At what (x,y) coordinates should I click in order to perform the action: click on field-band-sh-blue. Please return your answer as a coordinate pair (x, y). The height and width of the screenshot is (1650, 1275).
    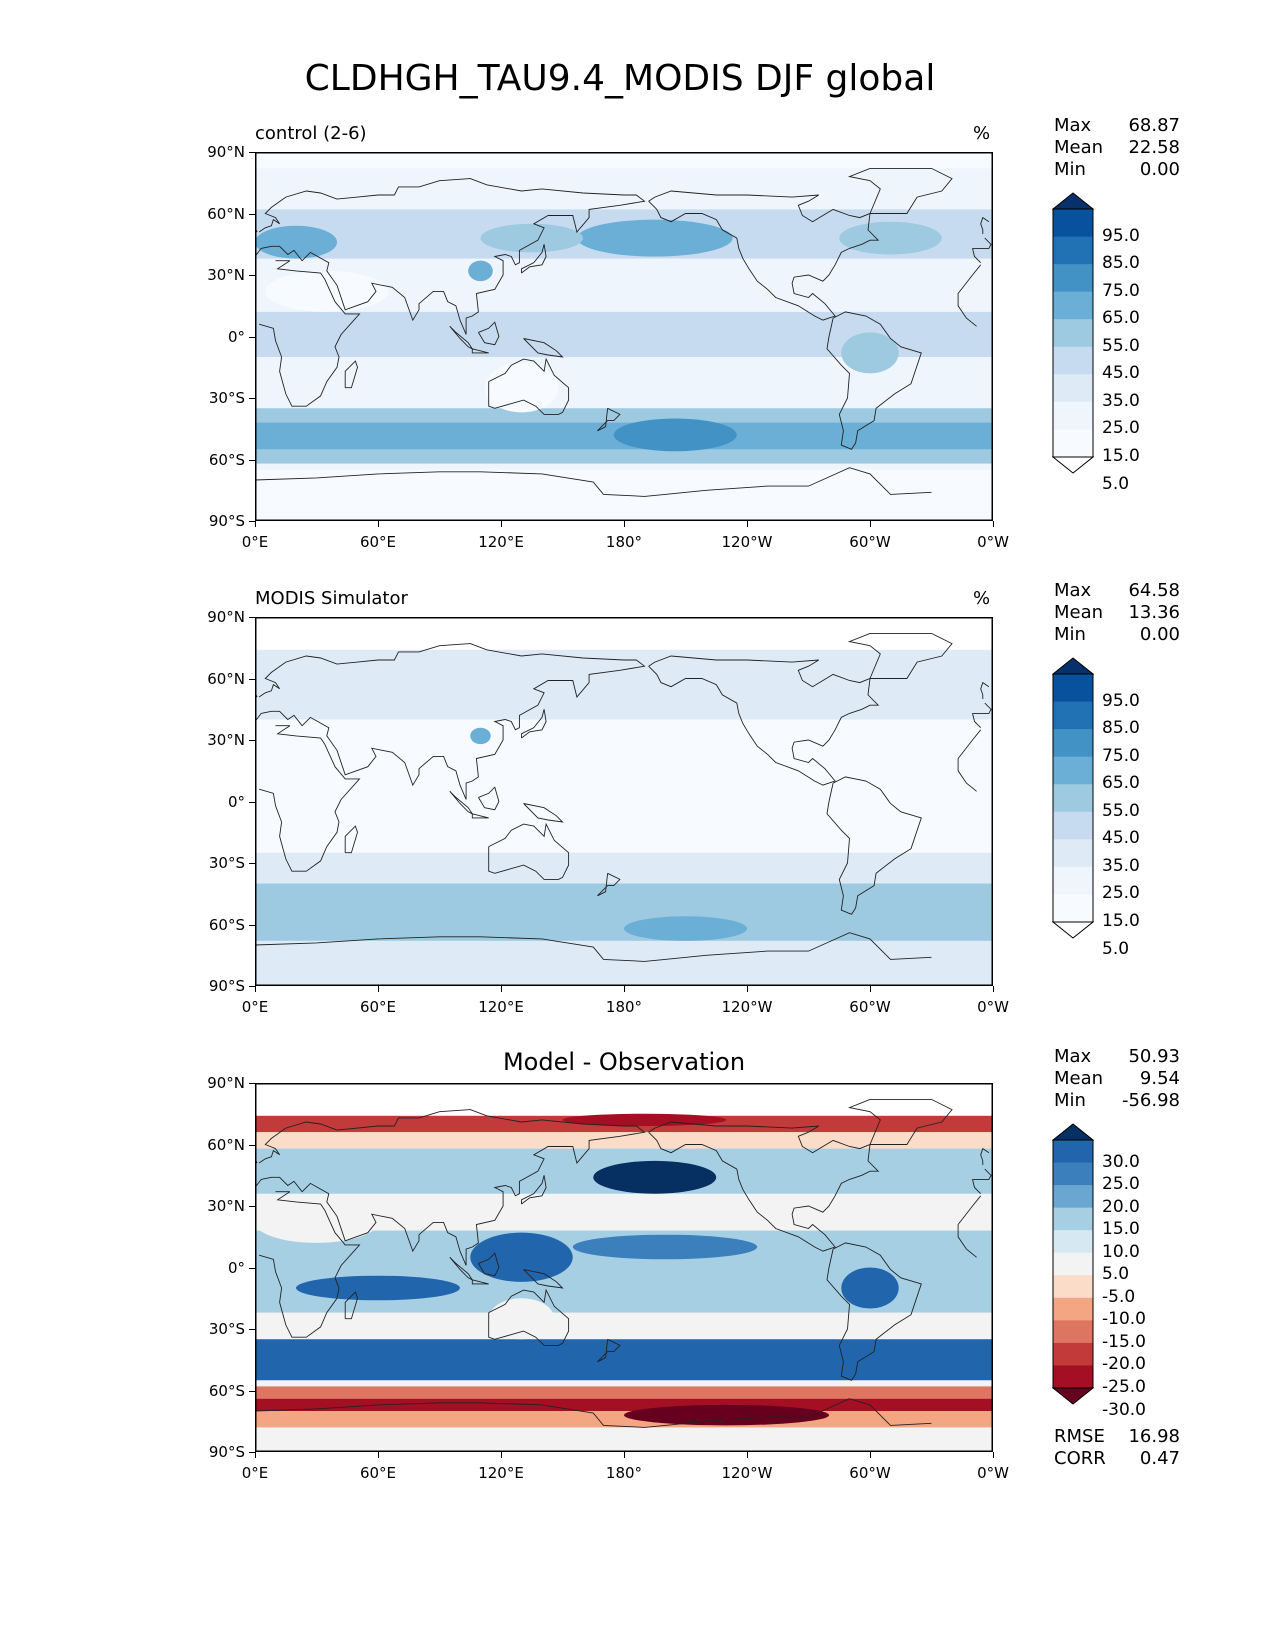
    Looking at the image, I should click on (624, 1359).